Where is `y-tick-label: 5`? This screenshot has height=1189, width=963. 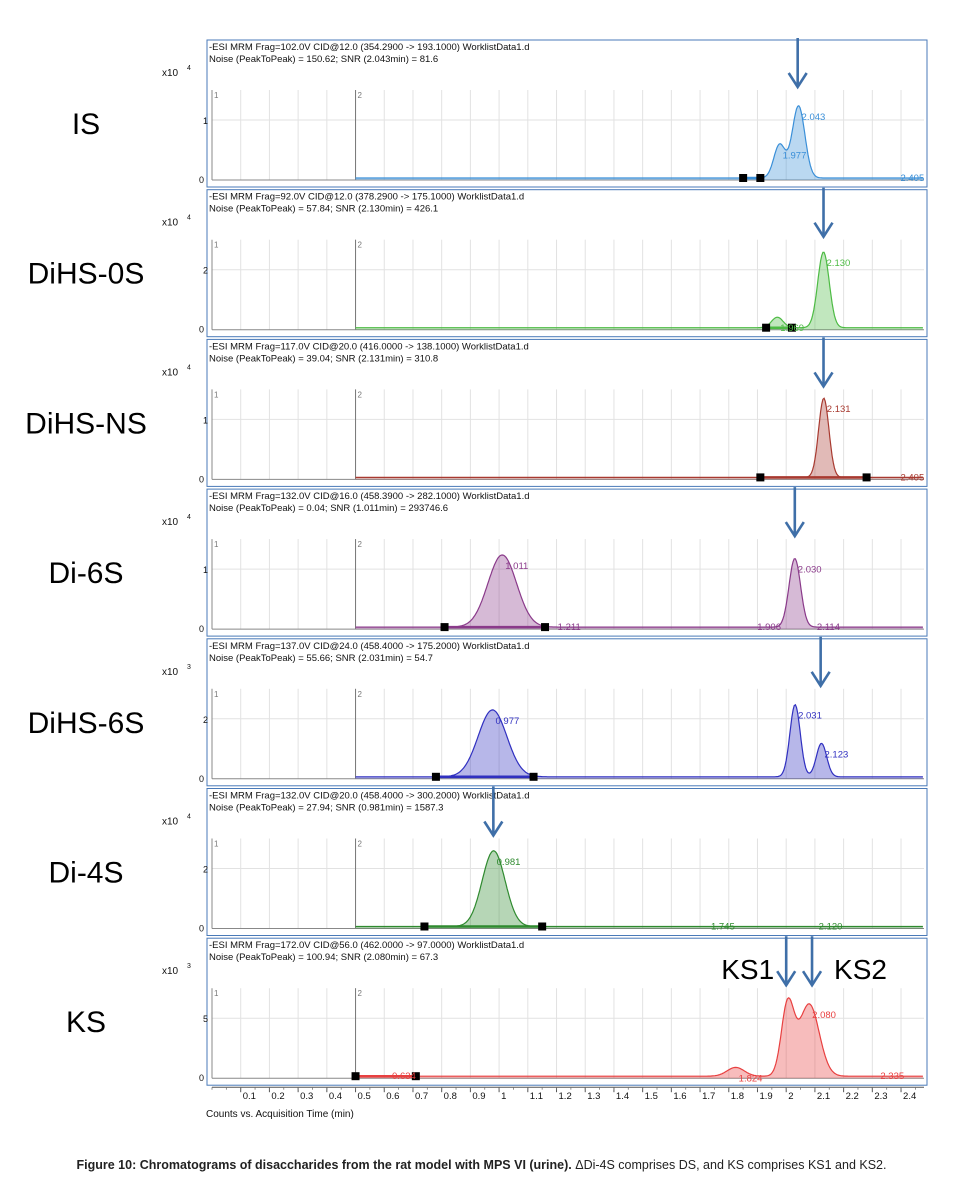 y-tick-label: 5 is located at coordinates (205, 1019).